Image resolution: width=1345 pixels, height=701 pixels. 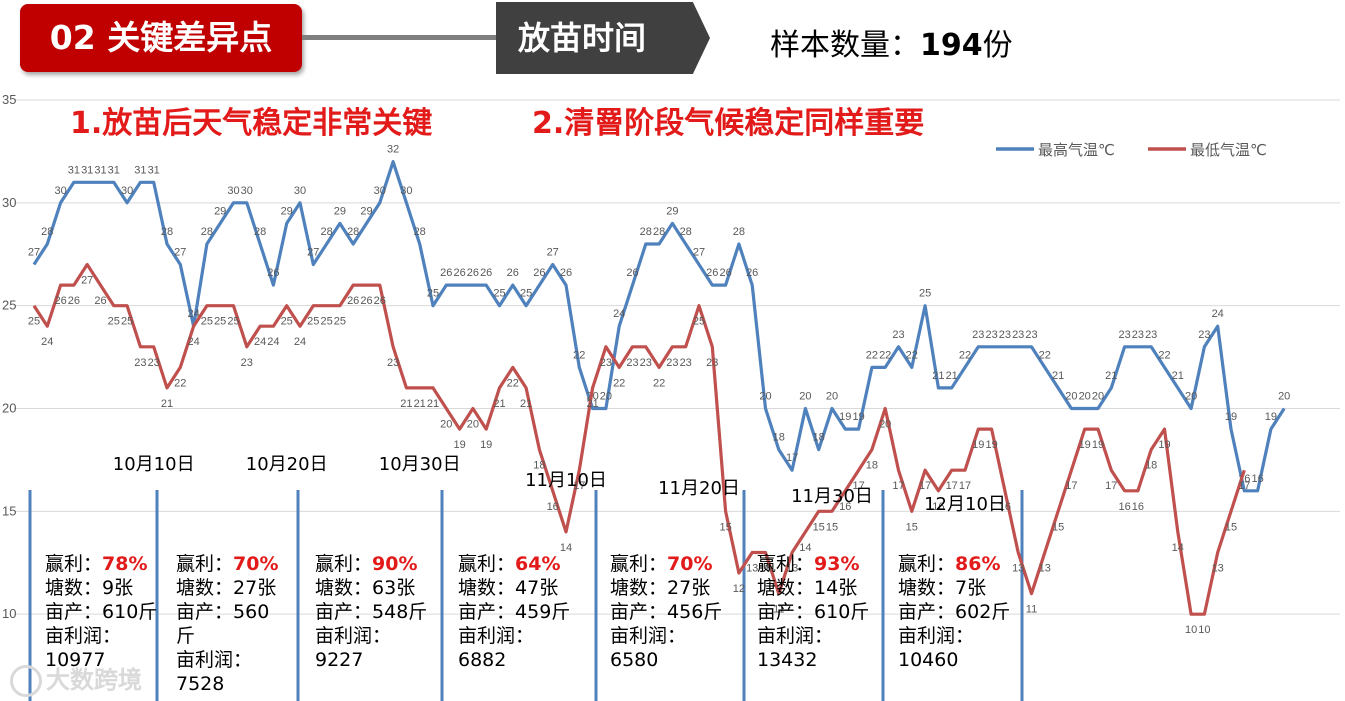 What do you see at coordinates (543, 612) in the screenshot?
I see `yield-value: 459斤` at bounding box center [543, 612].